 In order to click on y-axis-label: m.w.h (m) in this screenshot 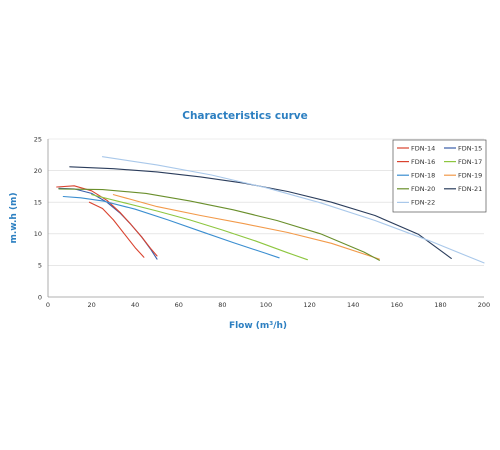, I will do `click(14, 217)`.